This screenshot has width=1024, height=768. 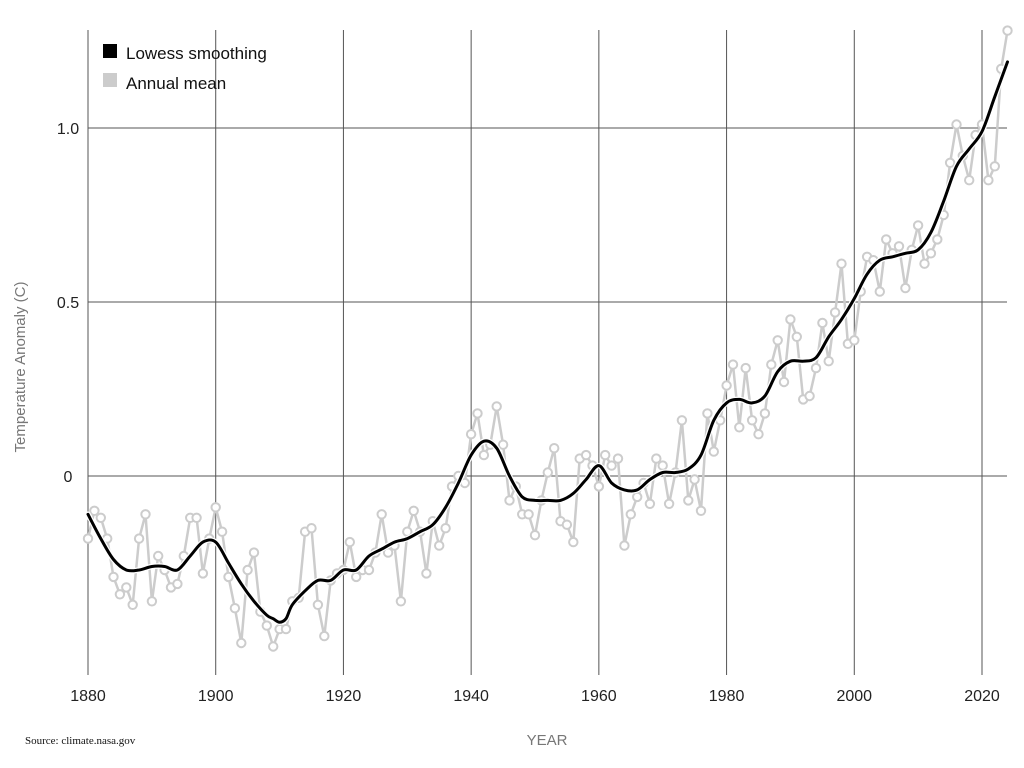 What do you see at coordinates (344, 696) in the screenshot?
I see `x-tick-label: 1920` at bounding box center [344, 696].